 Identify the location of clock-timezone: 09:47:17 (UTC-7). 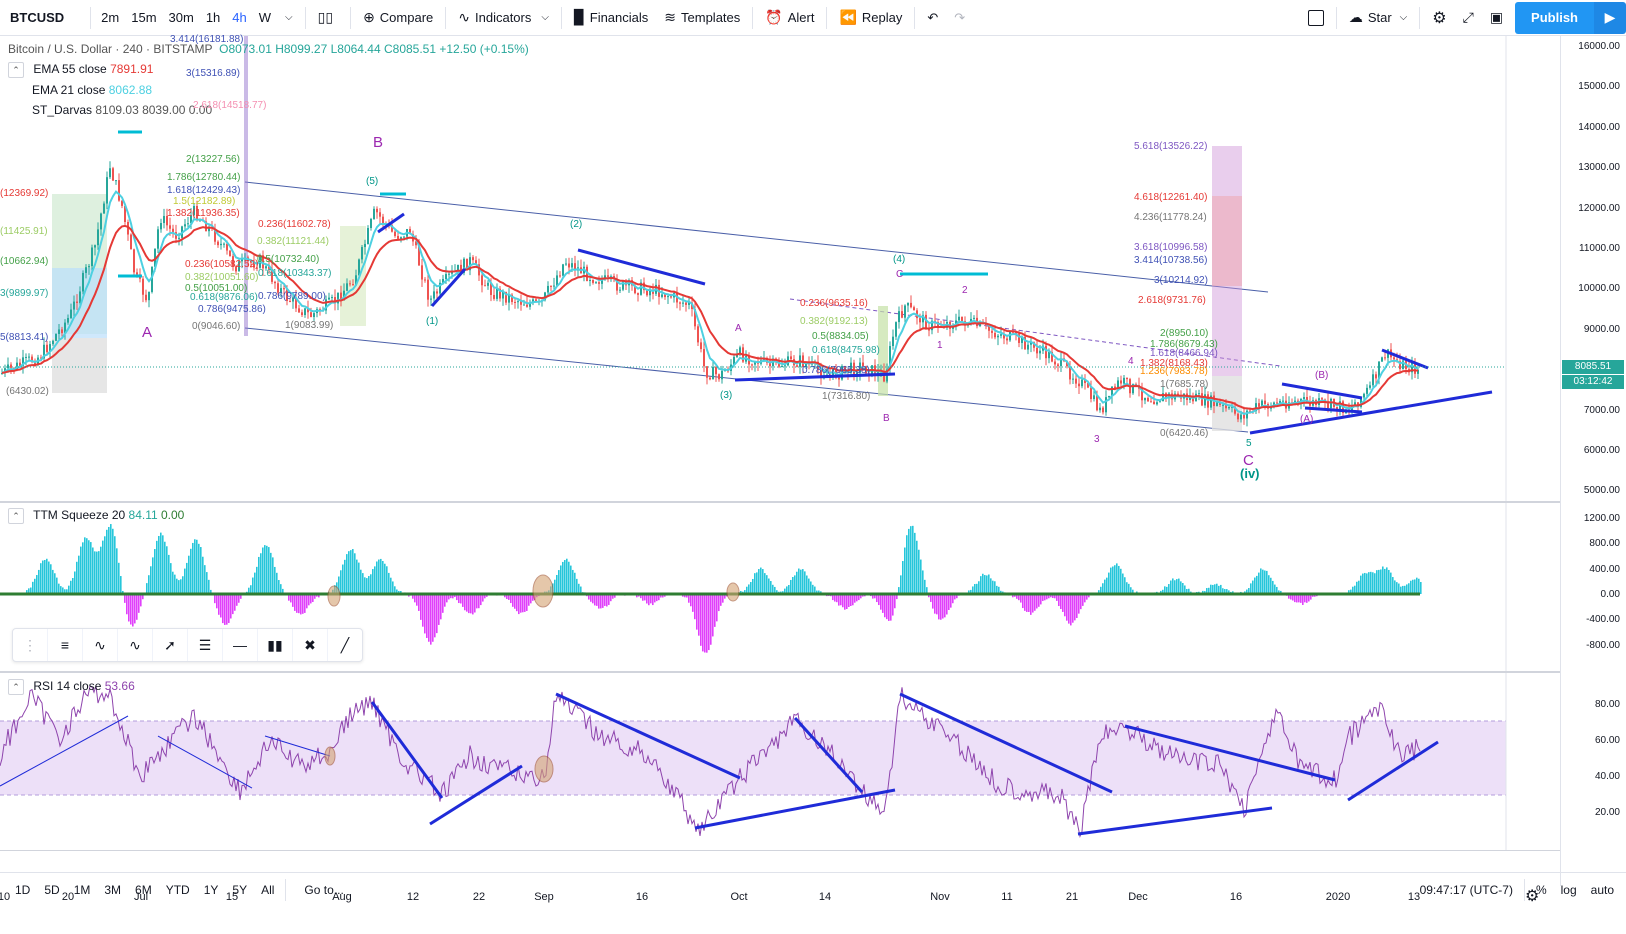
(1466, 889).